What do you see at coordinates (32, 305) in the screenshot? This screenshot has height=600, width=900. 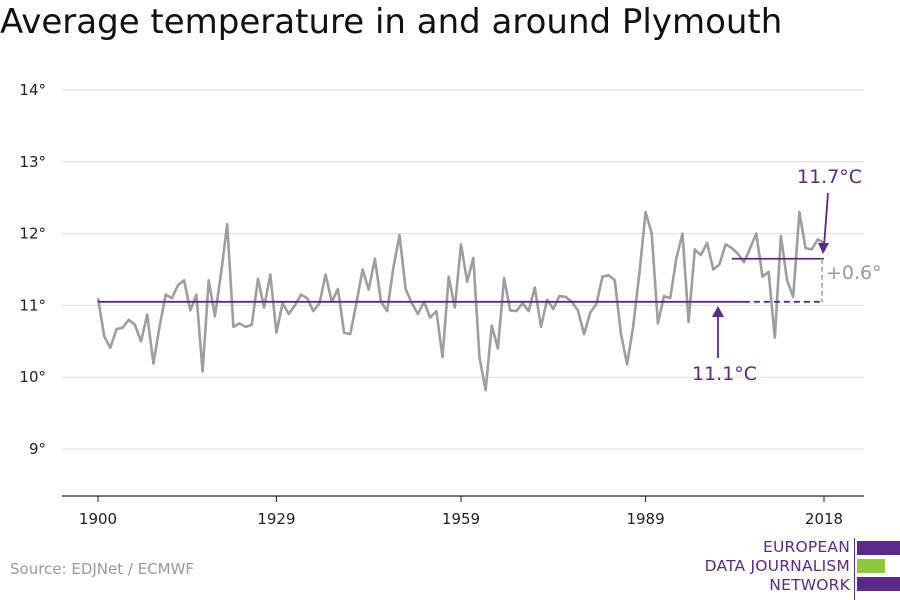 I see `y-tick-label: 11°` at bounding box center [32, 305].